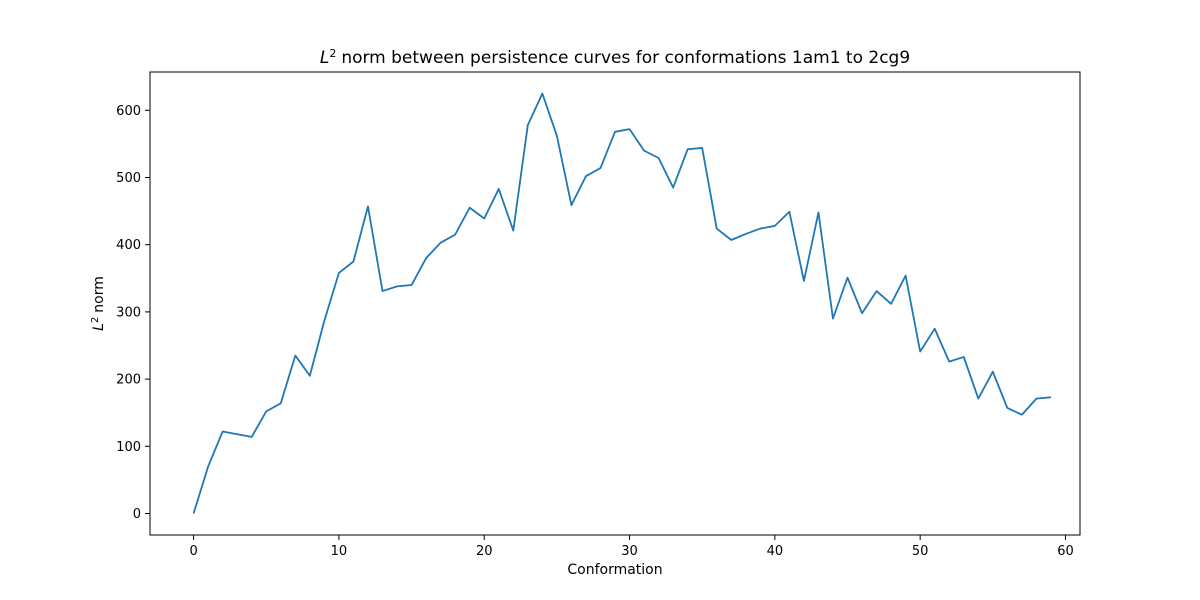 The height and width of the screenshot is (600, 1200). I want to click on y-axis-label-text: norm, so click(99, 294).